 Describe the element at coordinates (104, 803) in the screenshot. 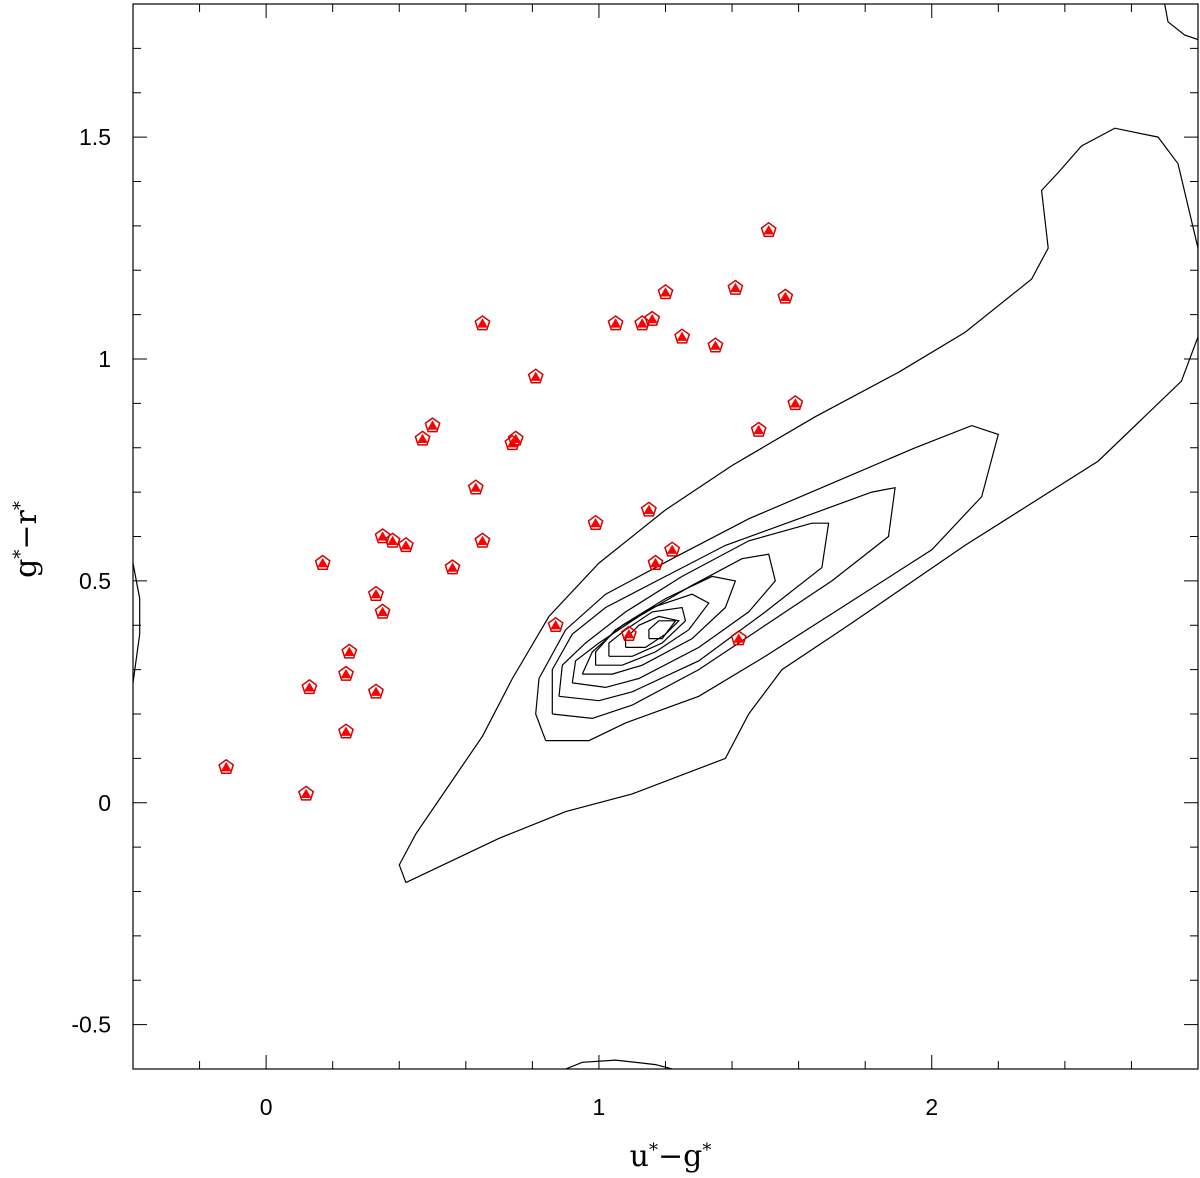

I see `y-tick-label: 0` at that location.